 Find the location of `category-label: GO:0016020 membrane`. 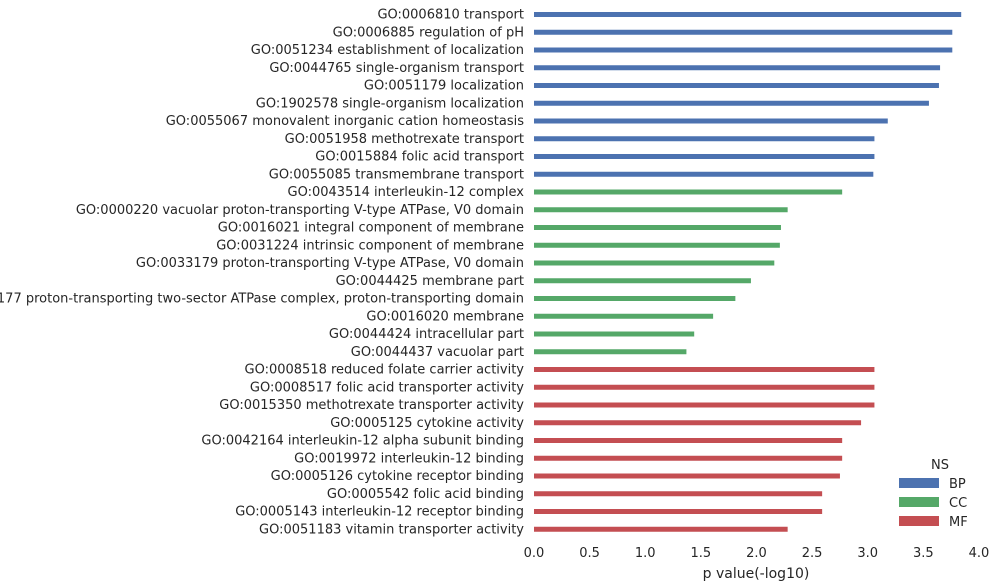

category-label: GO:0016020 membrane is located at coordinates (445, 316).